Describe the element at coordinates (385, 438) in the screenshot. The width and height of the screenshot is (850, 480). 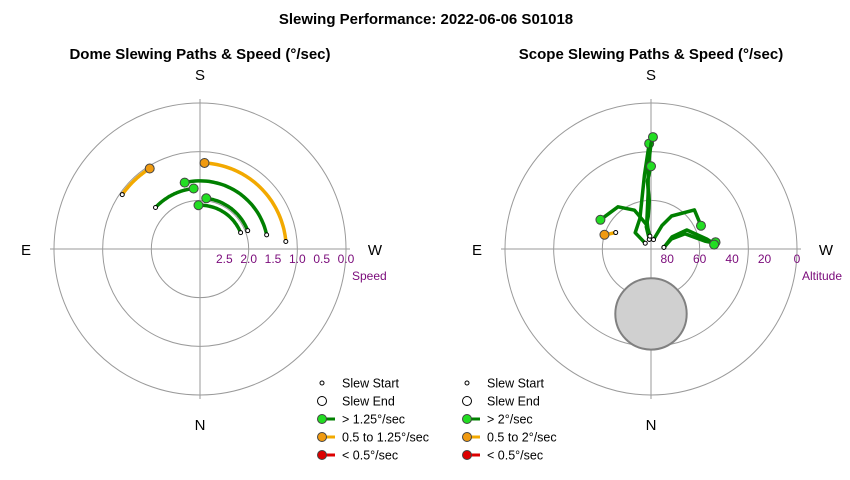
I see `dome-legend-label: 0.5 to 1.25°/sec` at that location.